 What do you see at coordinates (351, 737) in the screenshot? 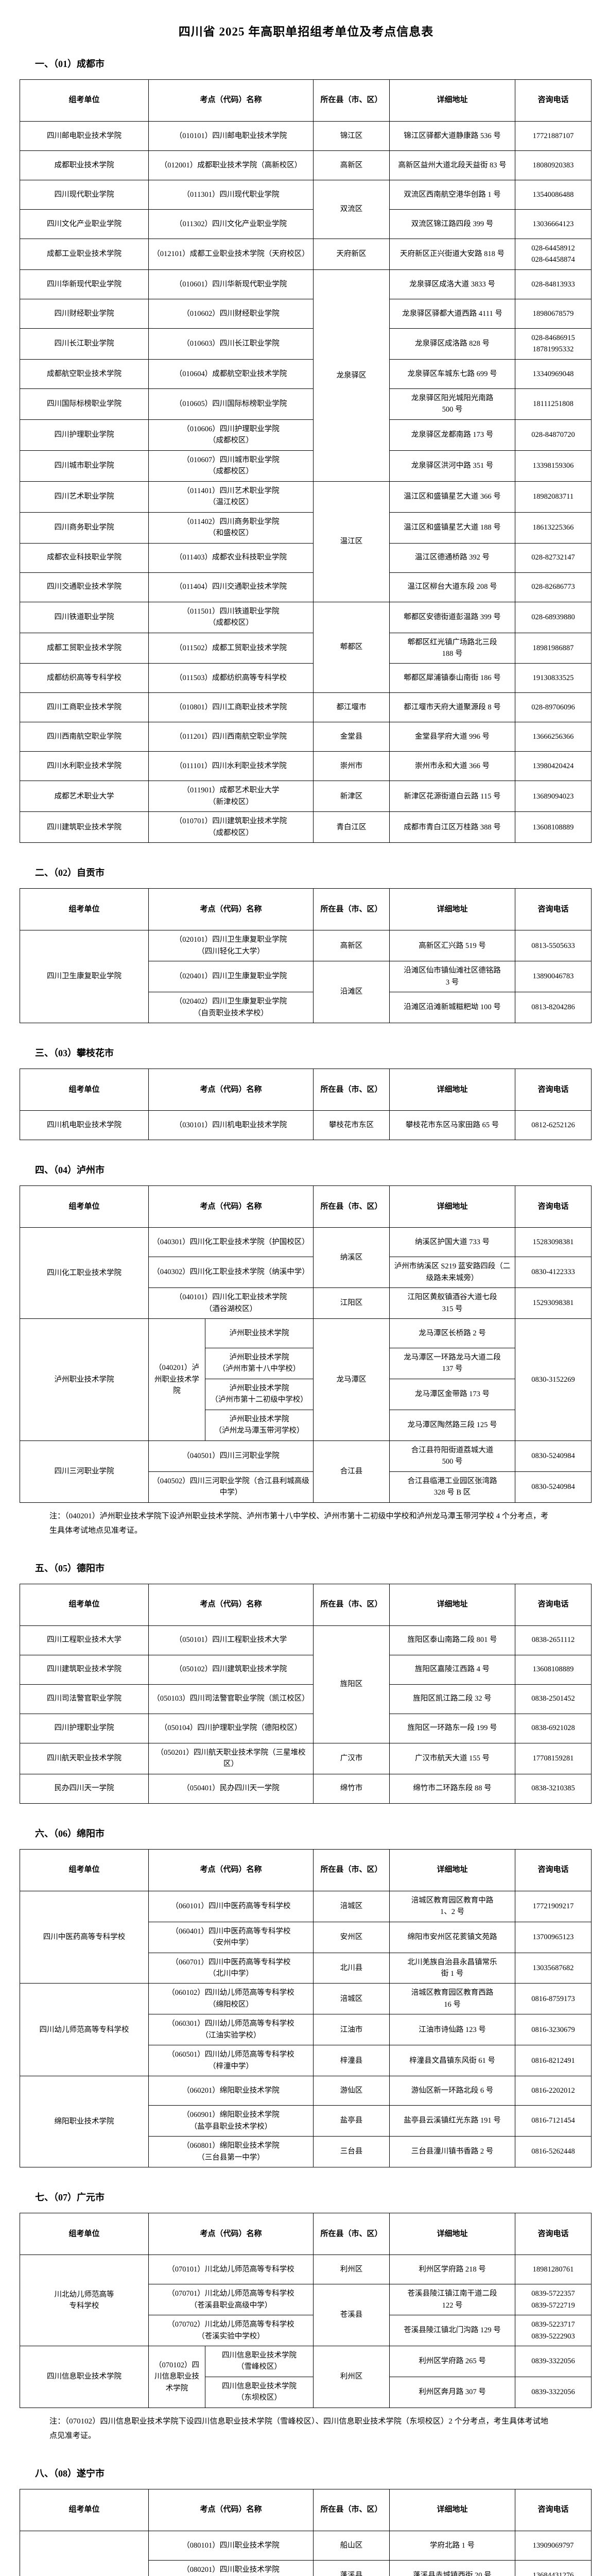
I see `county-cell: 金堂县` at bounding box center [351, 737].